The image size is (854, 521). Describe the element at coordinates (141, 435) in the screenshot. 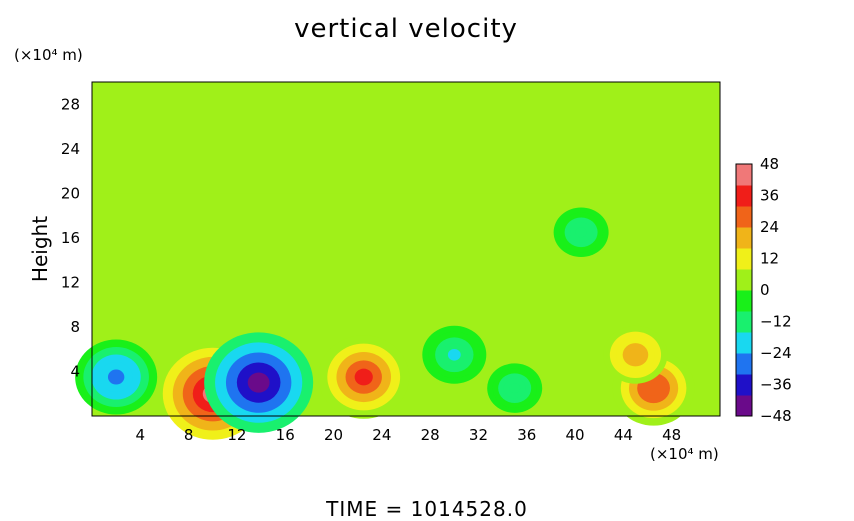

I see `x-tick-label: 4` at that location.